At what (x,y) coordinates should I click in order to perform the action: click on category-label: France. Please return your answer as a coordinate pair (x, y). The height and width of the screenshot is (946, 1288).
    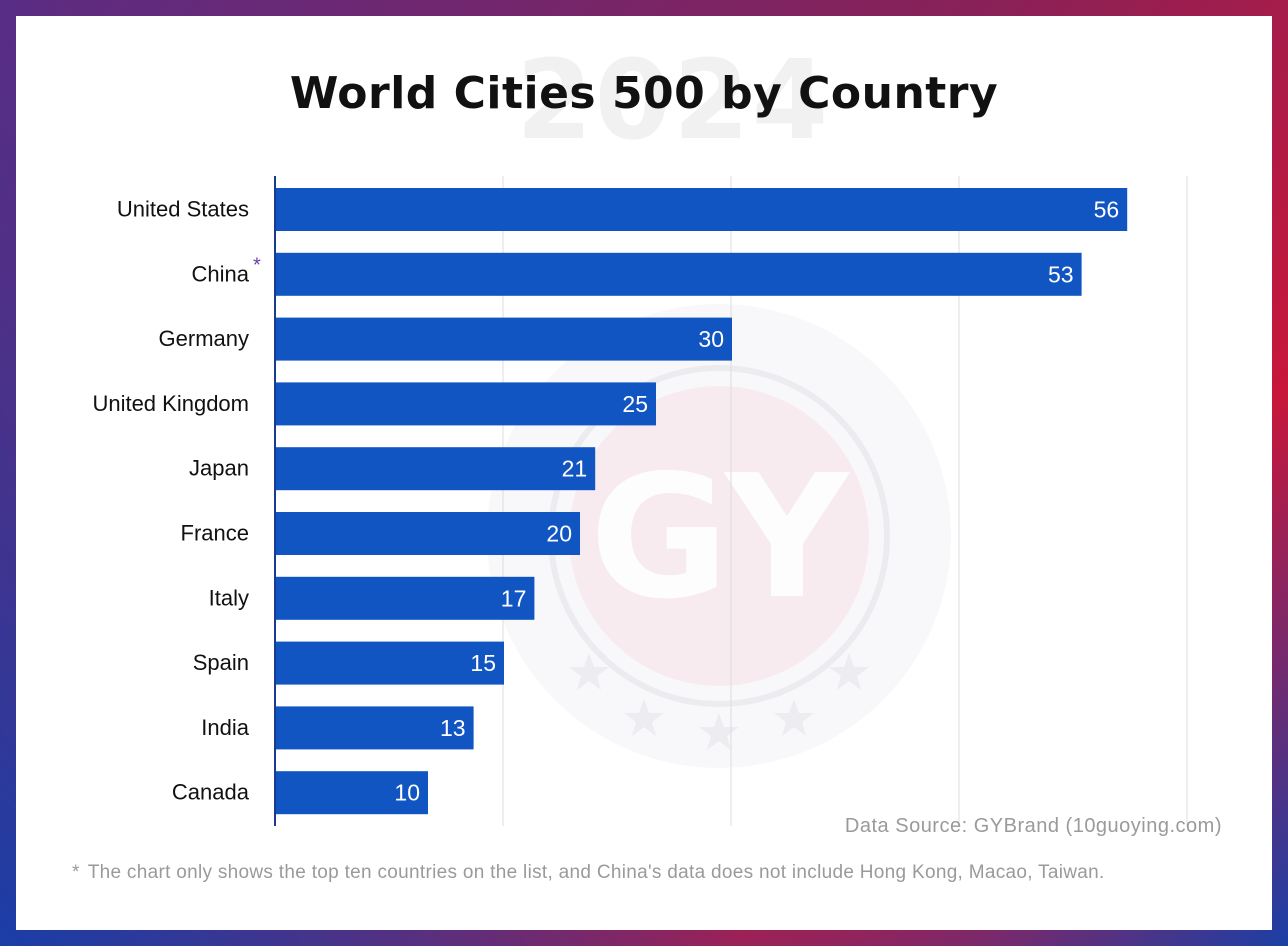
    Looking at the image, I should click on (215, 533).